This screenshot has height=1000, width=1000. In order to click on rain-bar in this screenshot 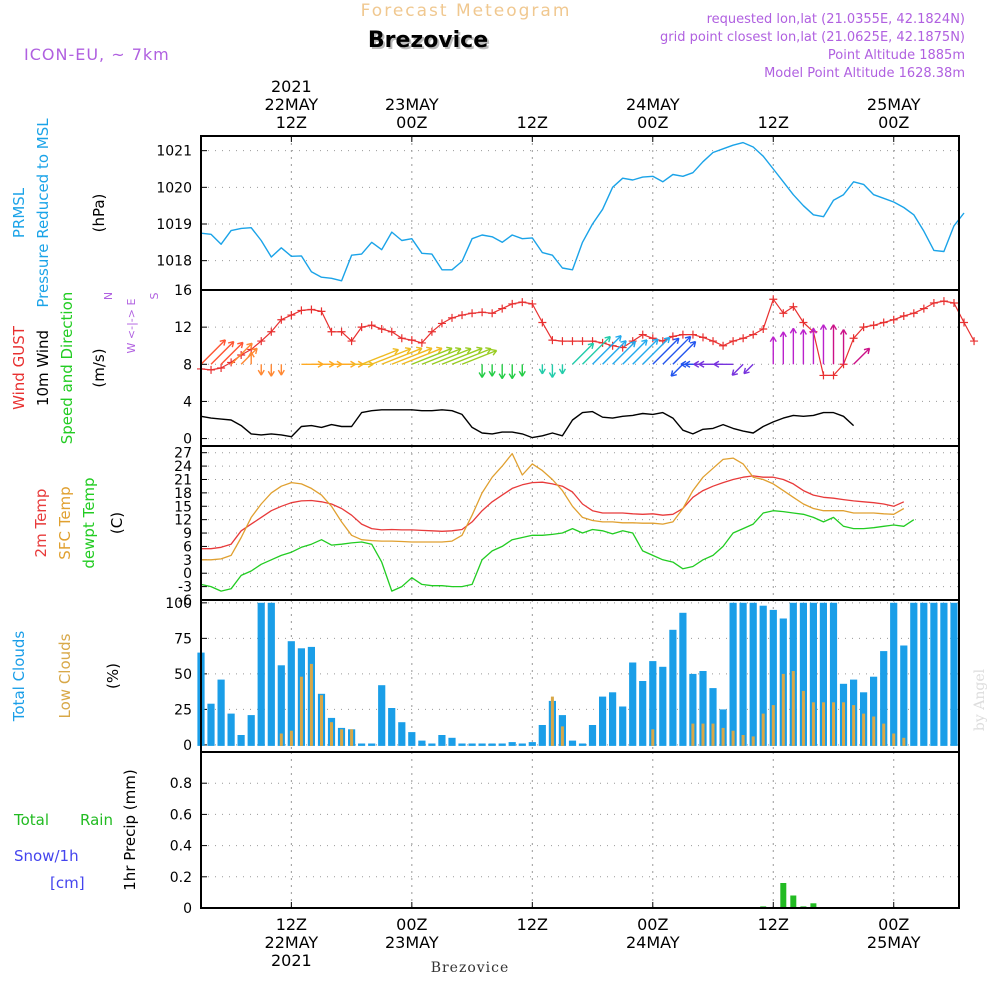, I will do `click(813, 905)`.